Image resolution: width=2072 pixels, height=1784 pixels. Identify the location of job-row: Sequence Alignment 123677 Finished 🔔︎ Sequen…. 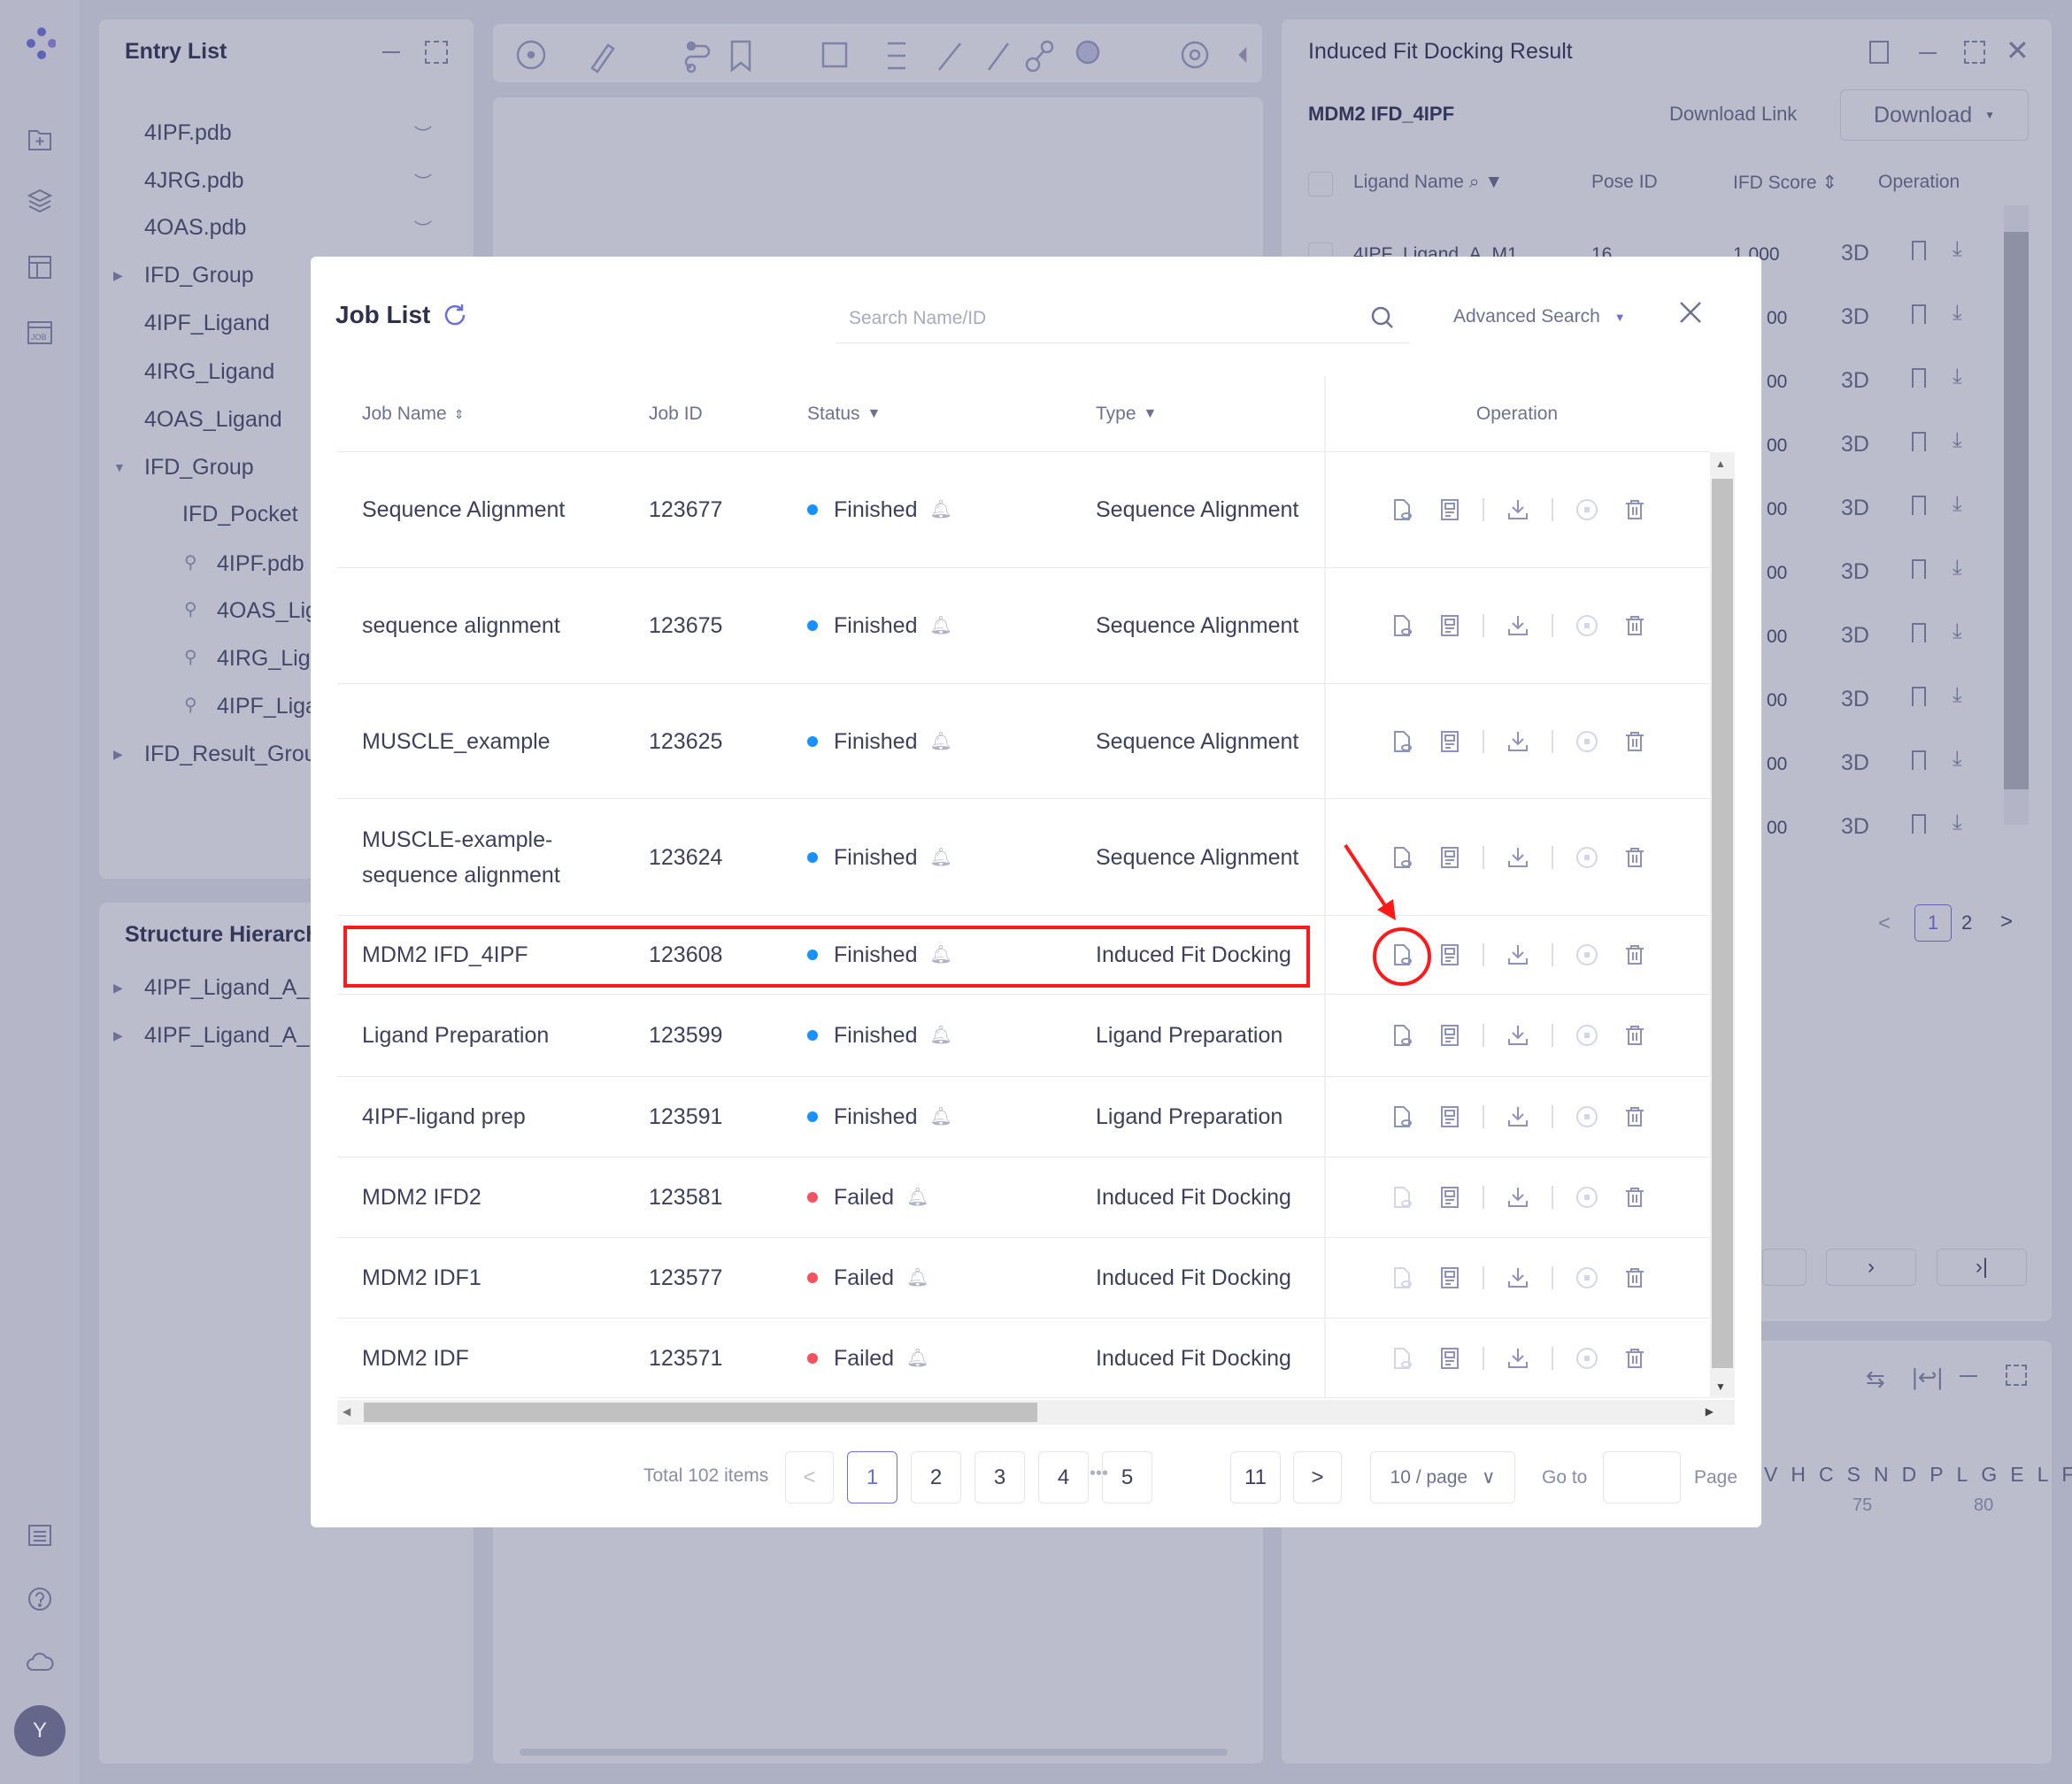
(1023, 510).